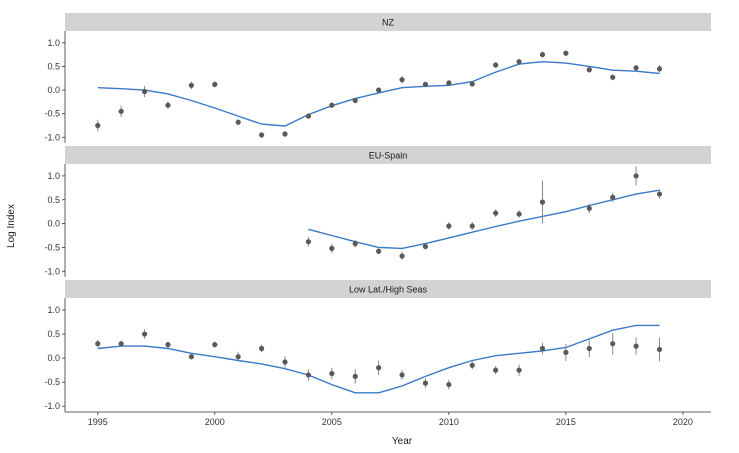 The height and width of the screenshot is (453, 739). Describe the element at coordinates (402, 441) in the screenshot. I see `x-axis-title: Year` at that location.